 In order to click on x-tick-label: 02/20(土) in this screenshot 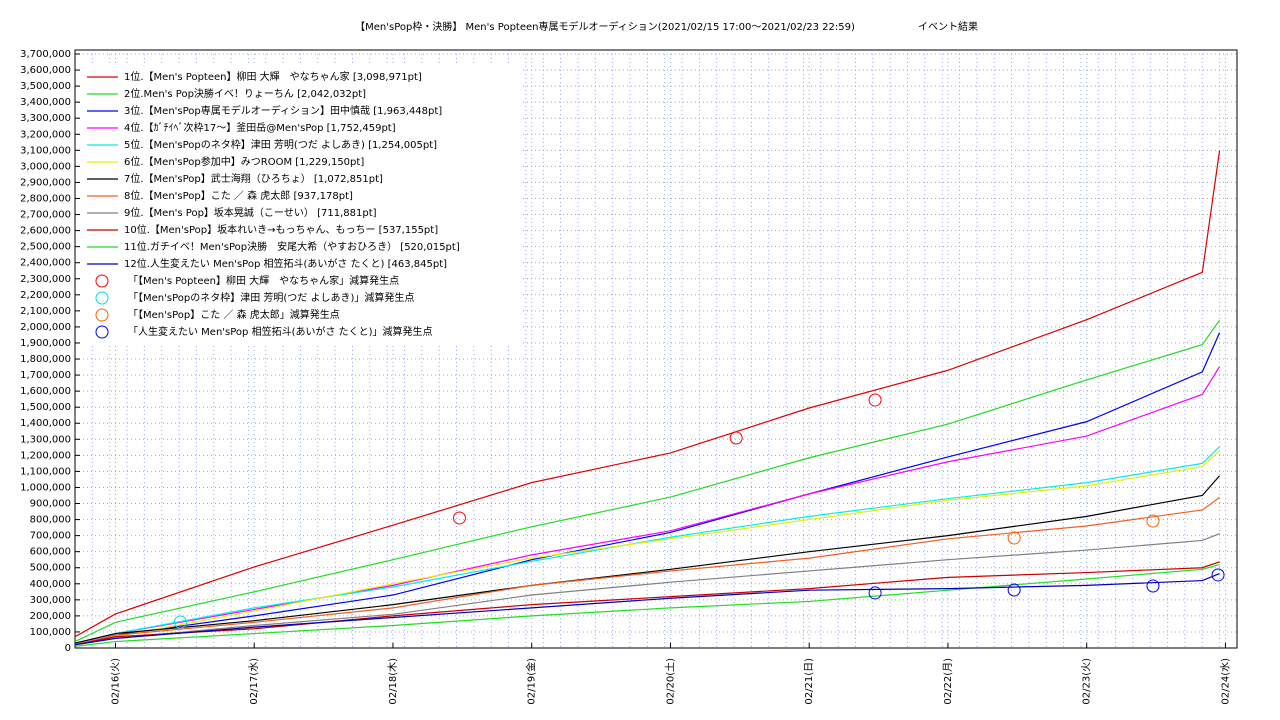, I will do `click(669, 681)`.